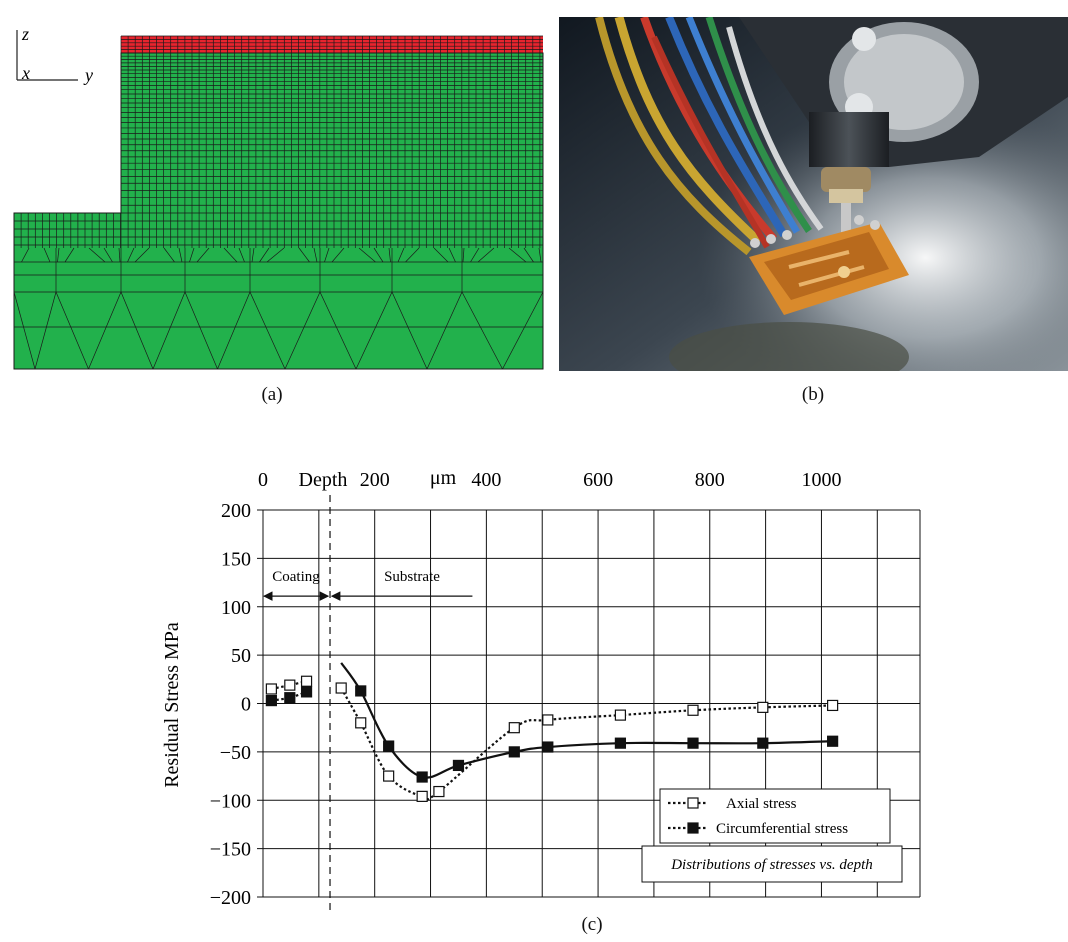 The height and width of the screenshot is (942, 1068). Describe the element at coordinates (443, 478) in the screenshot. I see `top-axis-unit: μm` at that location.